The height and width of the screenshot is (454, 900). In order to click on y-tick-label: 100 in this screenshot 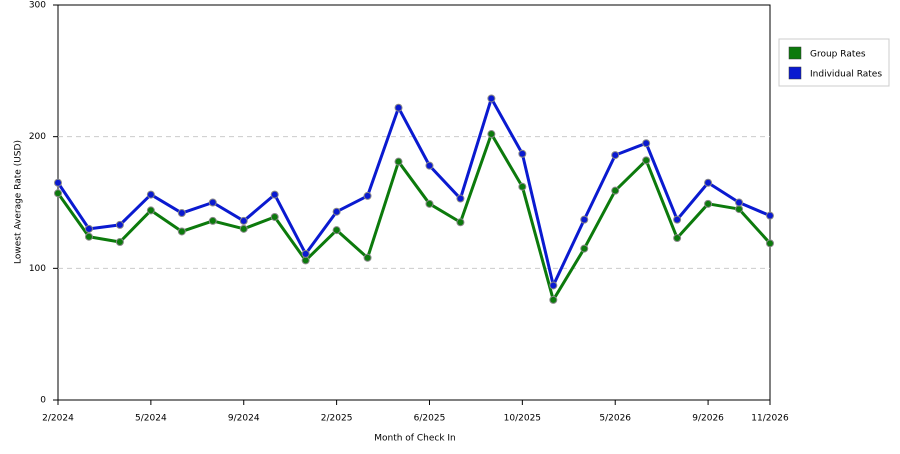, I will do `click(37, 269)`.